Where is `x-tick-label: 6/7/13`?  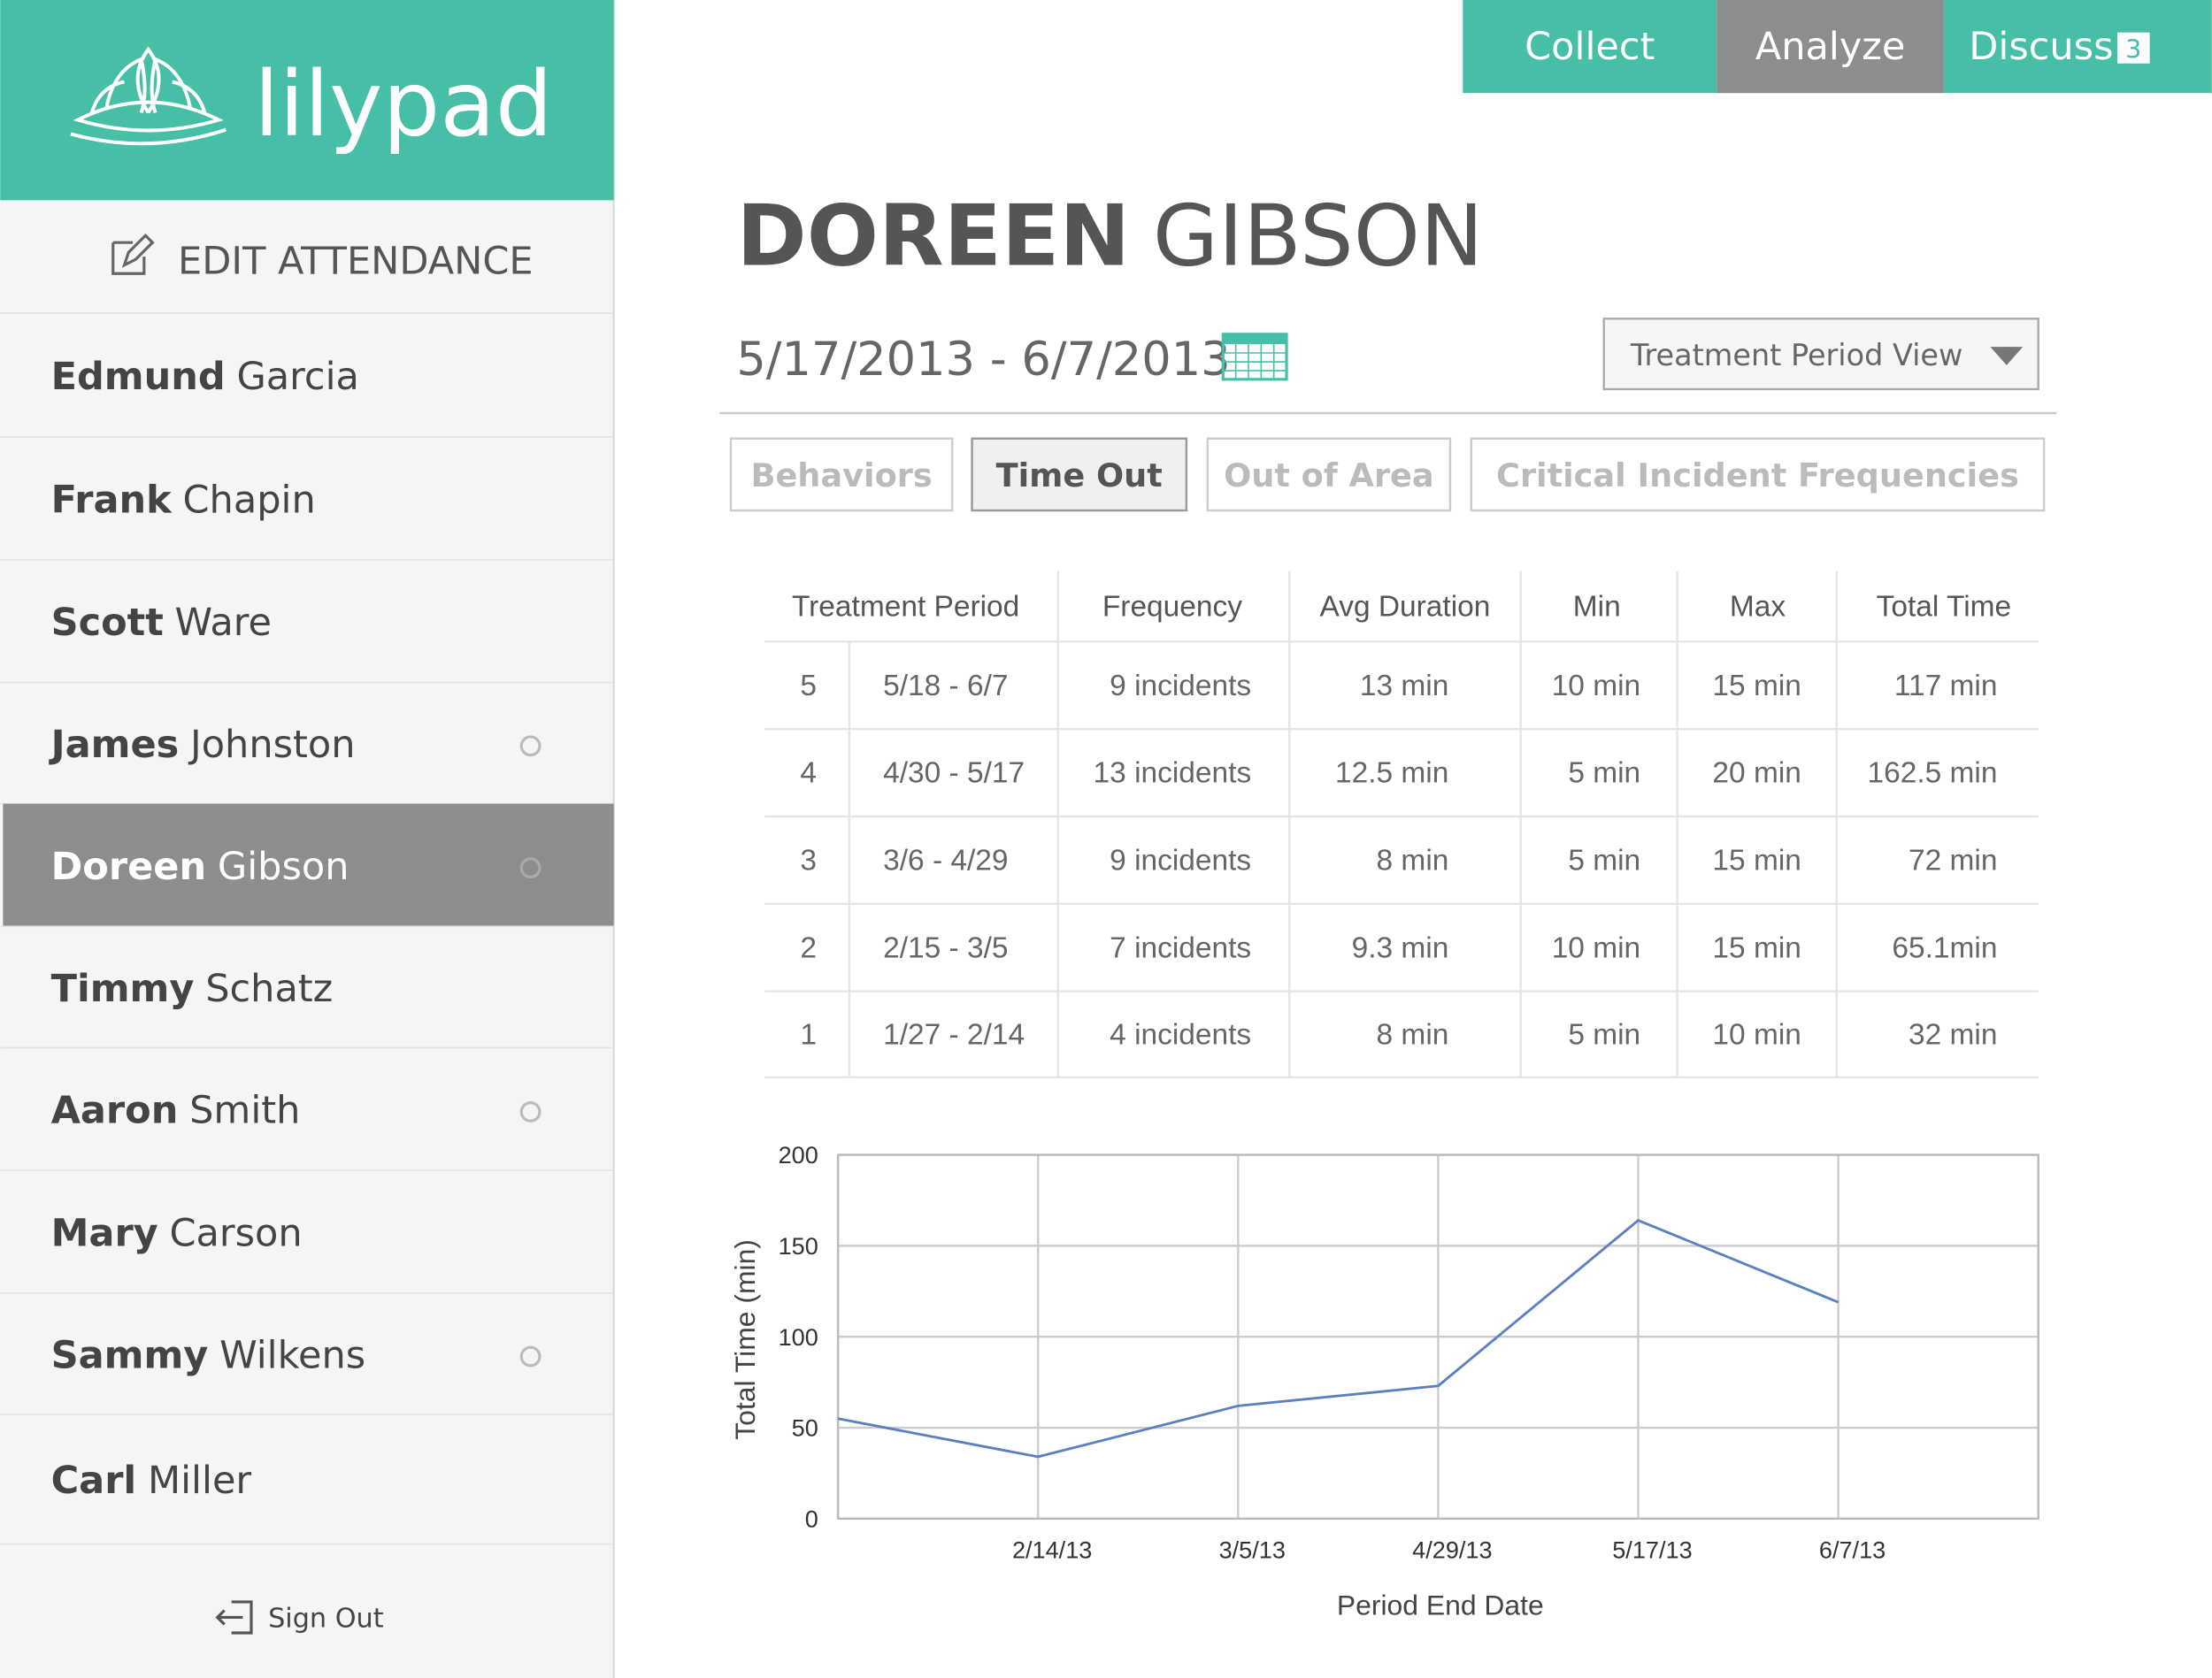 x-tick-label: 6/7/13 is located at coordinates (1853, 1550).